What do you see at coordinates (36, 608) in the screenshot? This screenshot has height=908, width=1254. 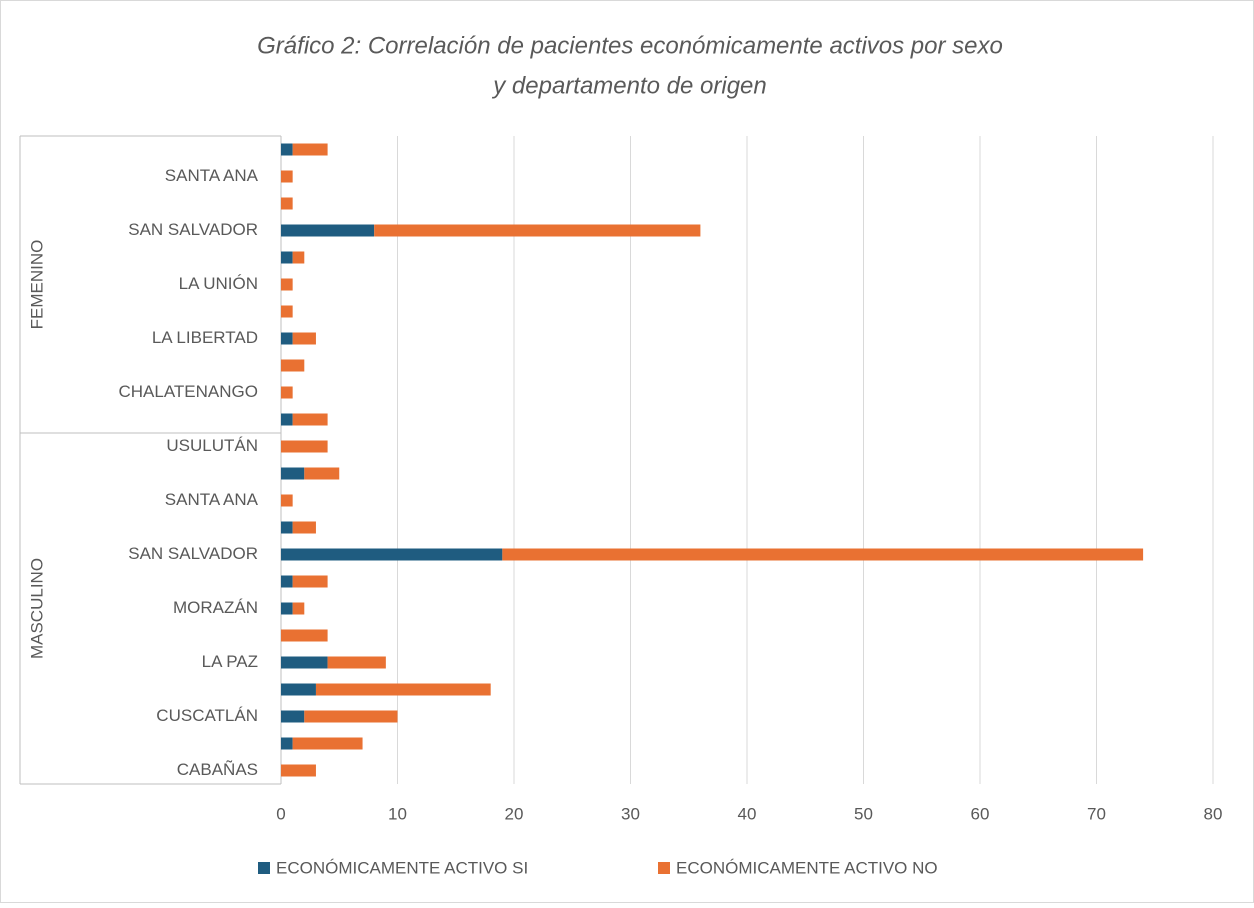 I see `group-label: MASCULINO` at bounding box center [36, 608].